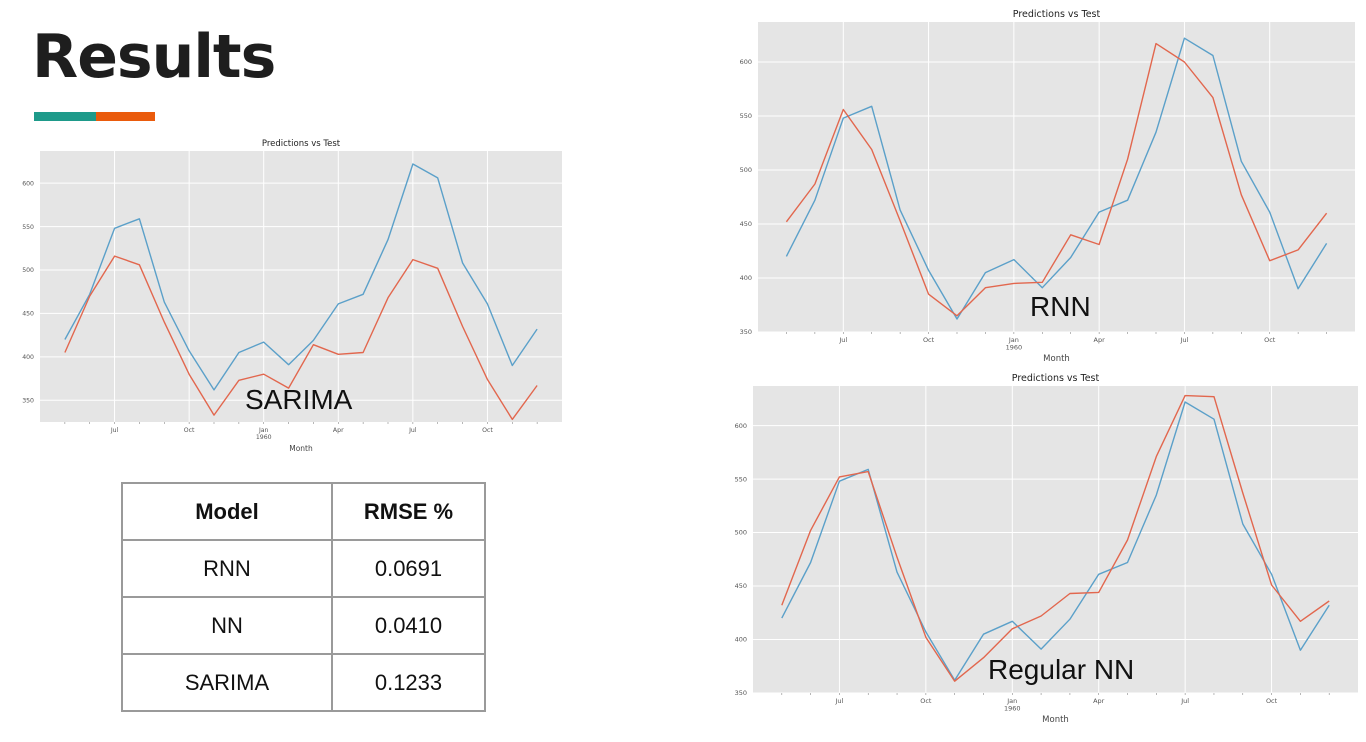  Describe the element at coordinates (1060, 306) in the screenshot. I see `rnn-overlay-label: RNN` at that location.